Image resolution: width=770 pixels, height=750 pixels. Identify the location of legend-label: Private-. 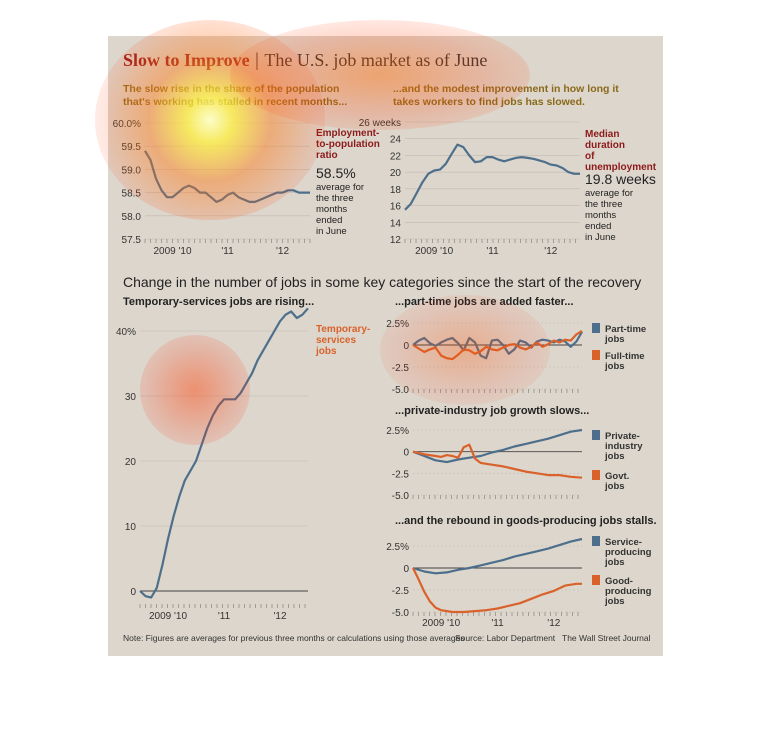
(622, 436).